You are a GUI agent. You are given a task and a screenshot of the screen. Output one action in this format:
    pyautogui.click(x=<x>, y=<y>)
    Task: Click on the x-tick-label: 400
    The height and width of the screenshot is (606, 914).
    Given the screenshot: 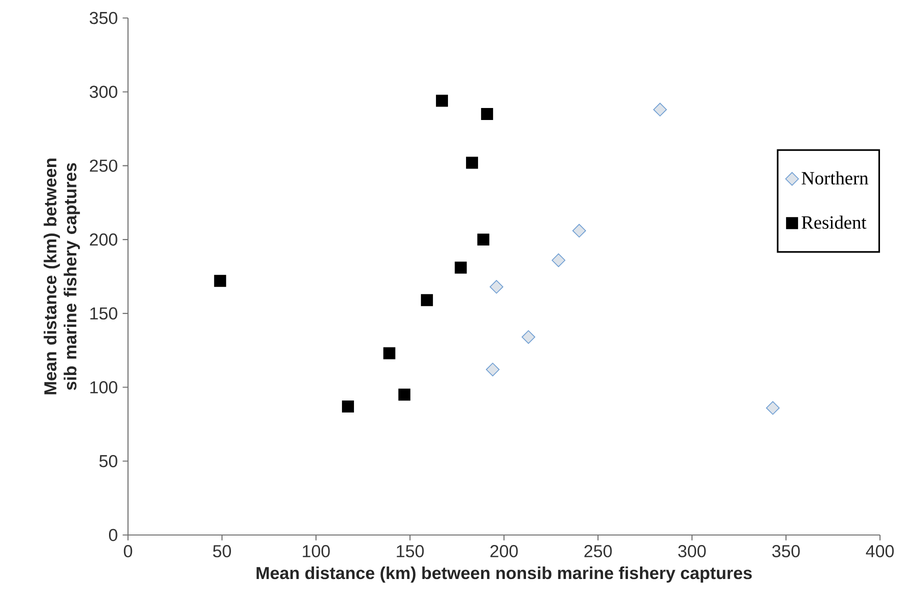 What is the action you would take?
    pyautogui.click(x=880, y=551)
    